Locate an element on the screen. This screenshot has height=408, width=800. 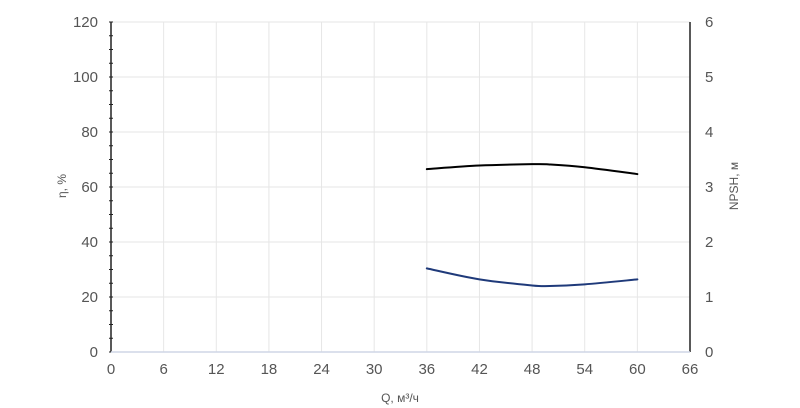
y-right-tick-label: 6 is located at coordinates (709, 22).